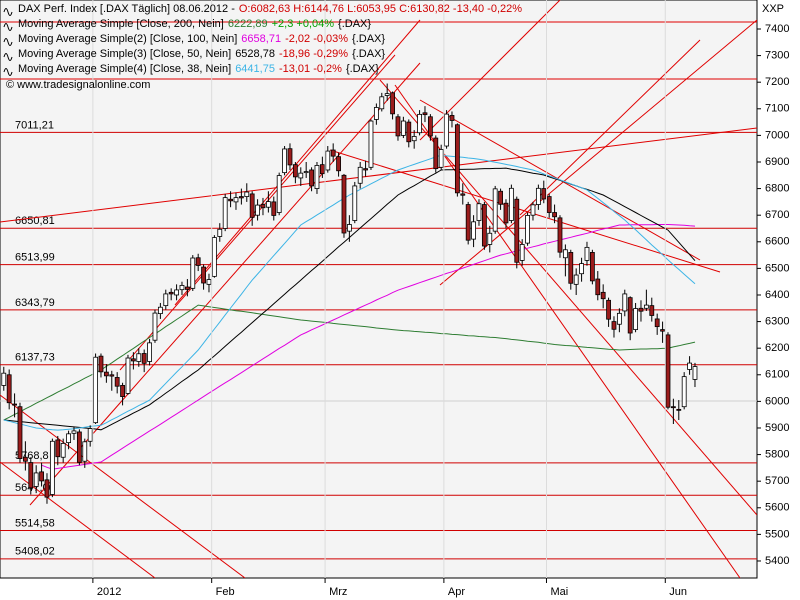  What do you see at coordinates (35, 552) in the screenshot?
I see `level-label: 5408,02` at bounding box center [35, 552].